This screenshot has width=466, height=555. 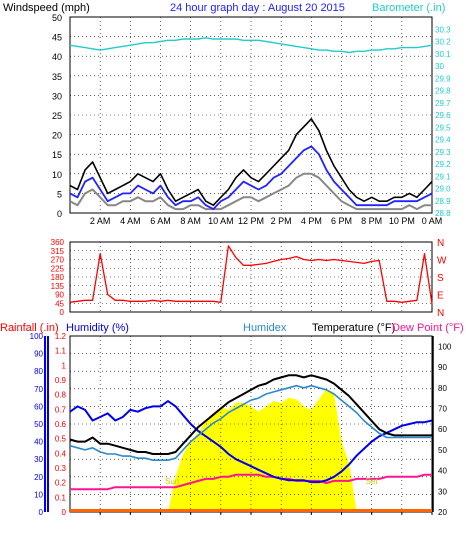 What do you see at coordinates (97, 328) in the screenshot?
I see `humidity-axis-label: Humidity (%)` at bounding box center [97, 328].